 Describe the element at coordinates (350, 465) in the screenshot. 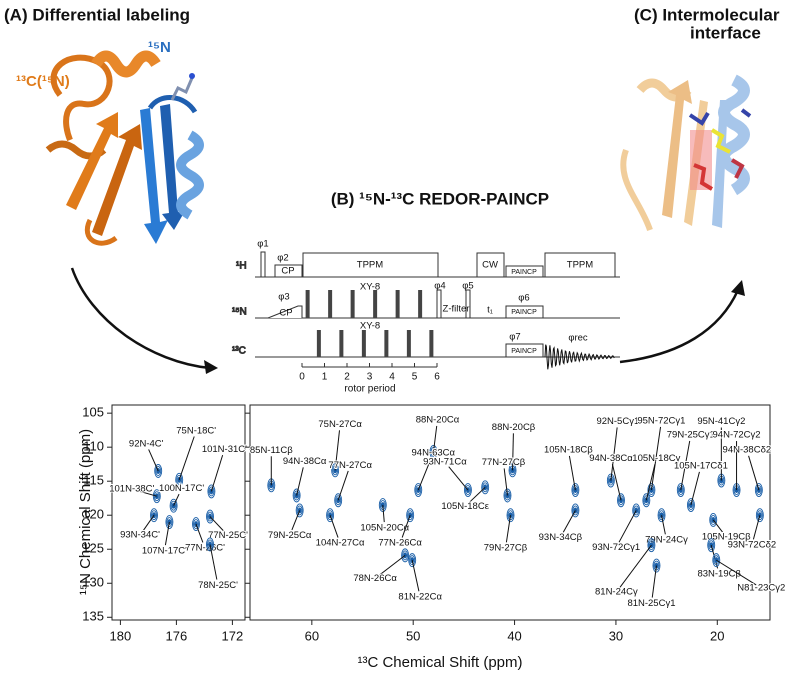

I see `peak-label: 77N-27Cα` at that location.